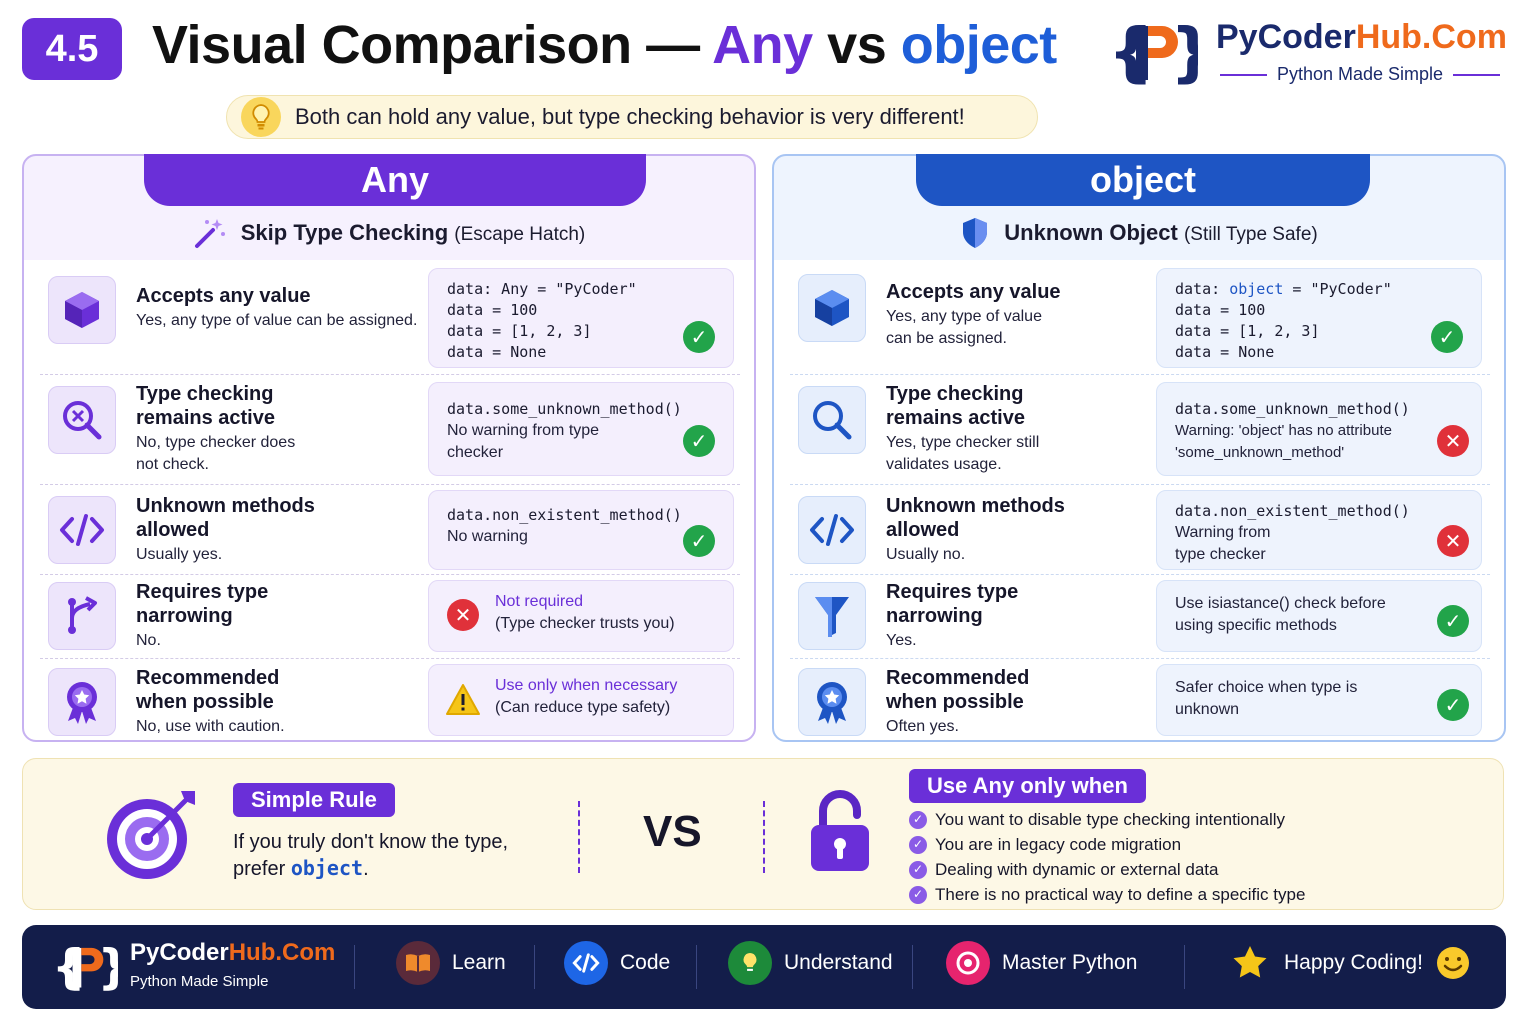  I want to click on code-line: data: Any = "PyCoder", so click(542, 289).